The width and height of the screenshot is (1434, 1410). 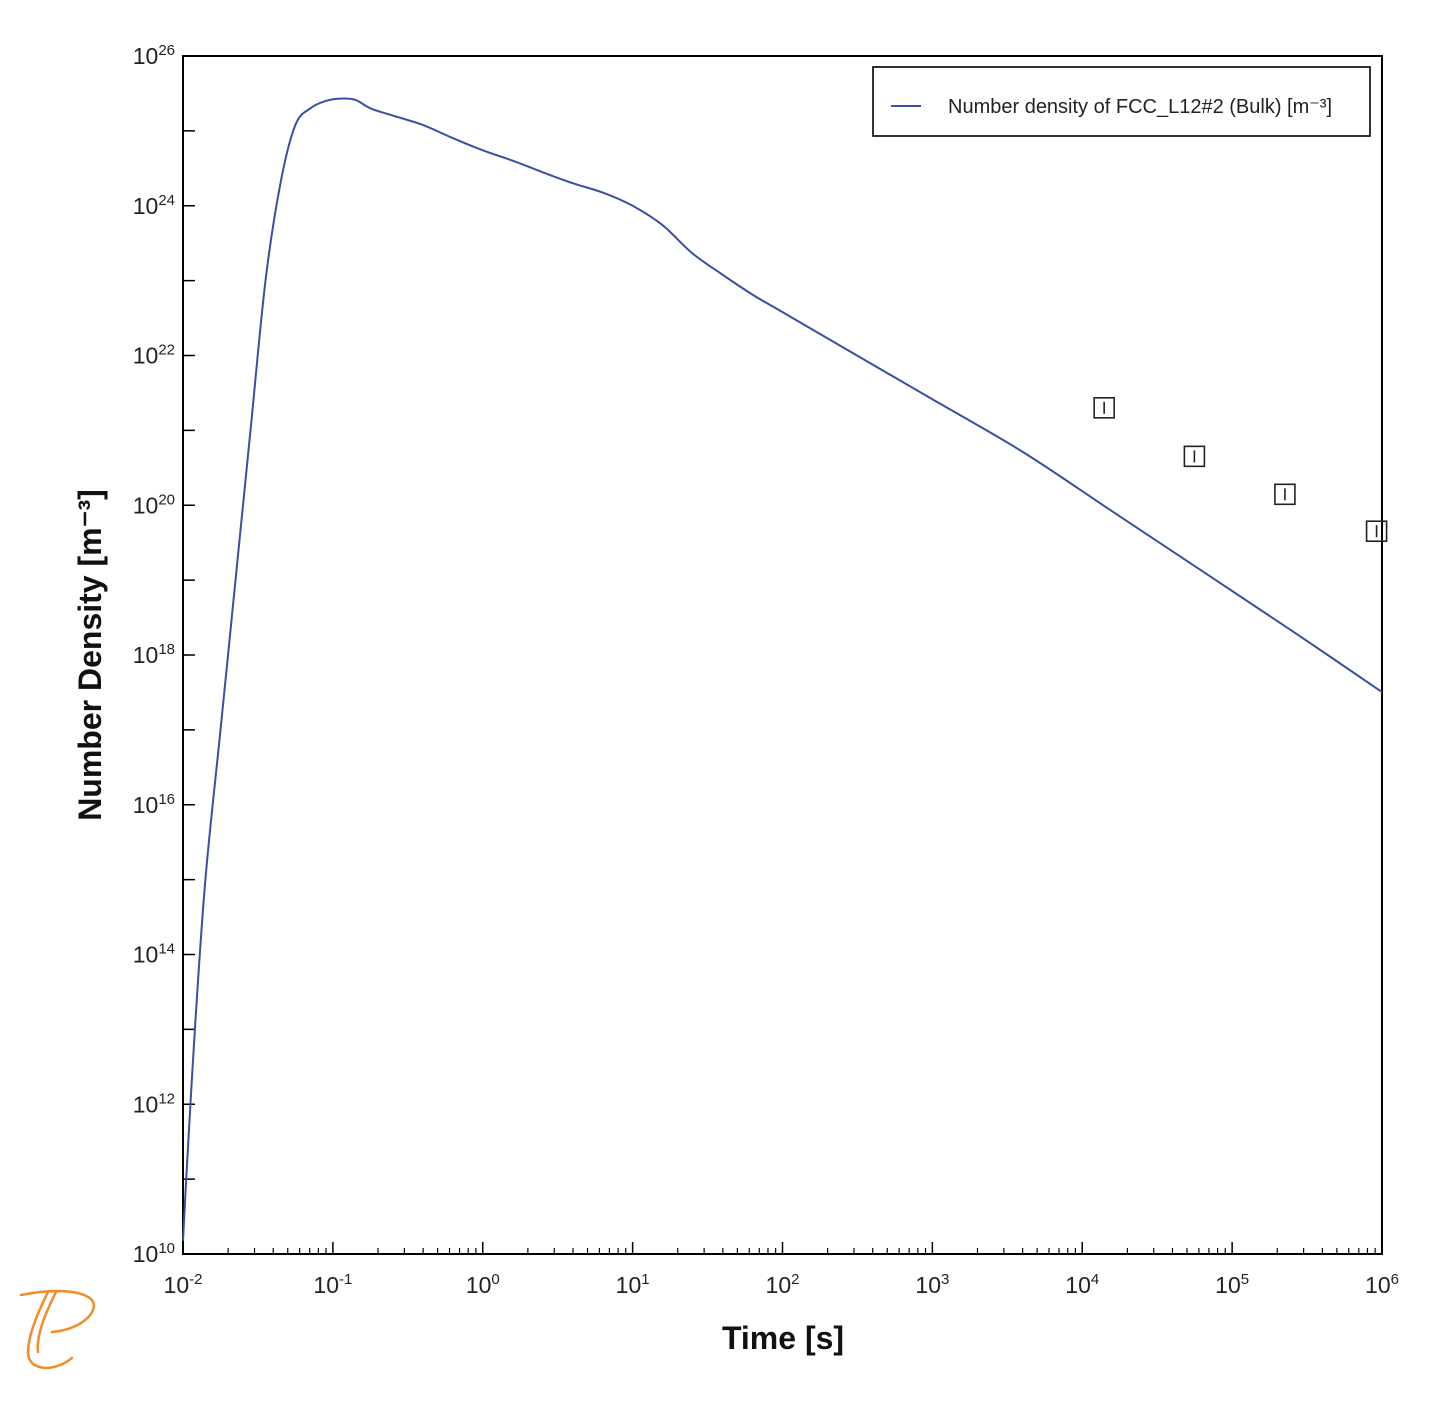 What do you see at coordinates (57, 1329) in the screenshot?
I see `thermo-calc-logo` at bounding box center [57, 1329].